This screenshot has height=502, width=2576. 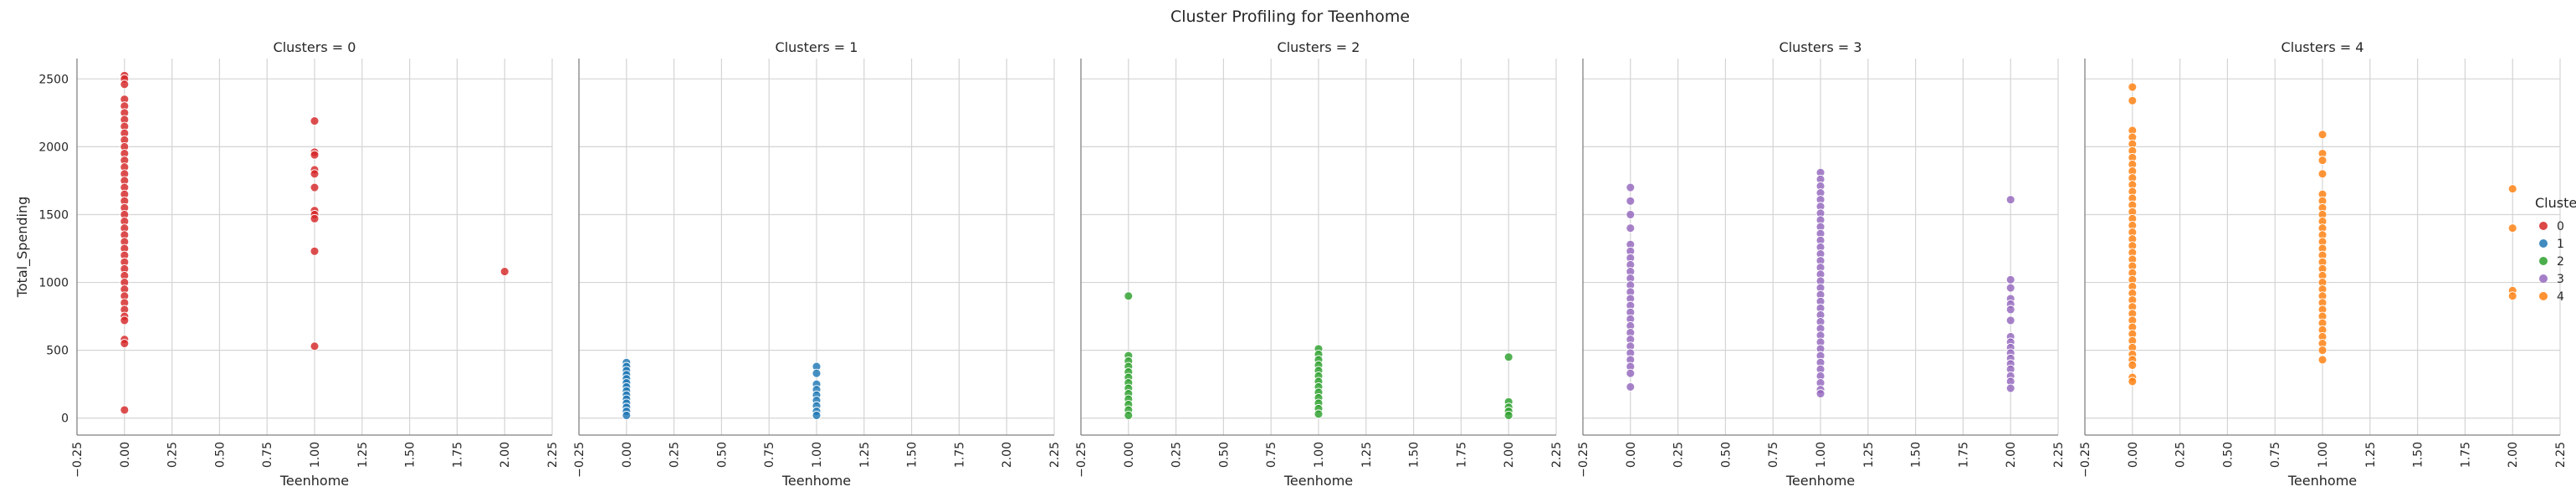 I want to click on y-tick-label: 2500, so click(x=54, y=79).